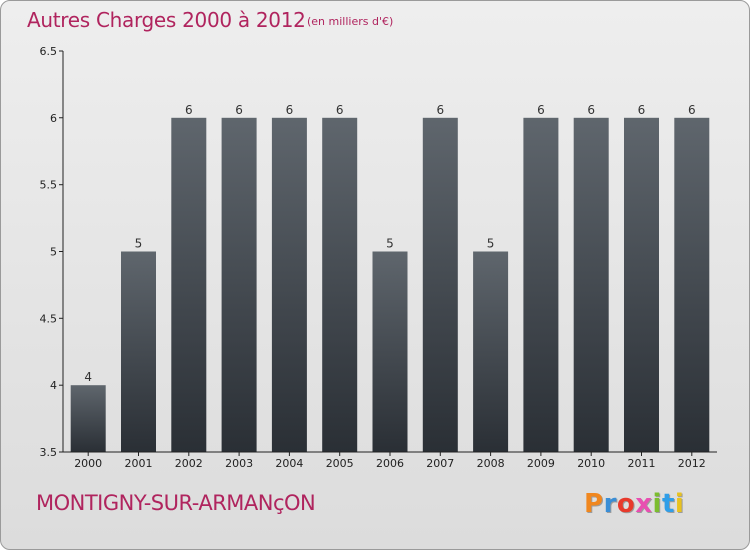  I want to click on y-tick-label: 5, so click(53, 252).